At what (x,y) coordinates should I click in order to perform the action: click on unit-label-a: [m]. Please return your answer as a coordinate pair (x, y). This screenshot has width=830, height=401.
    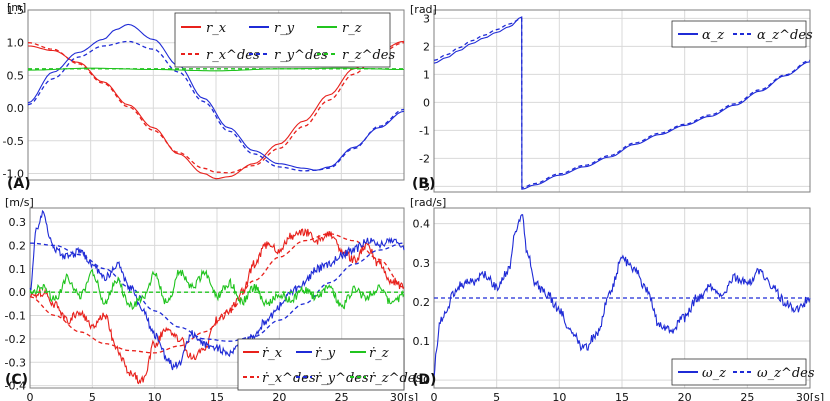
    Looking at the image, I should click on (16, 7).